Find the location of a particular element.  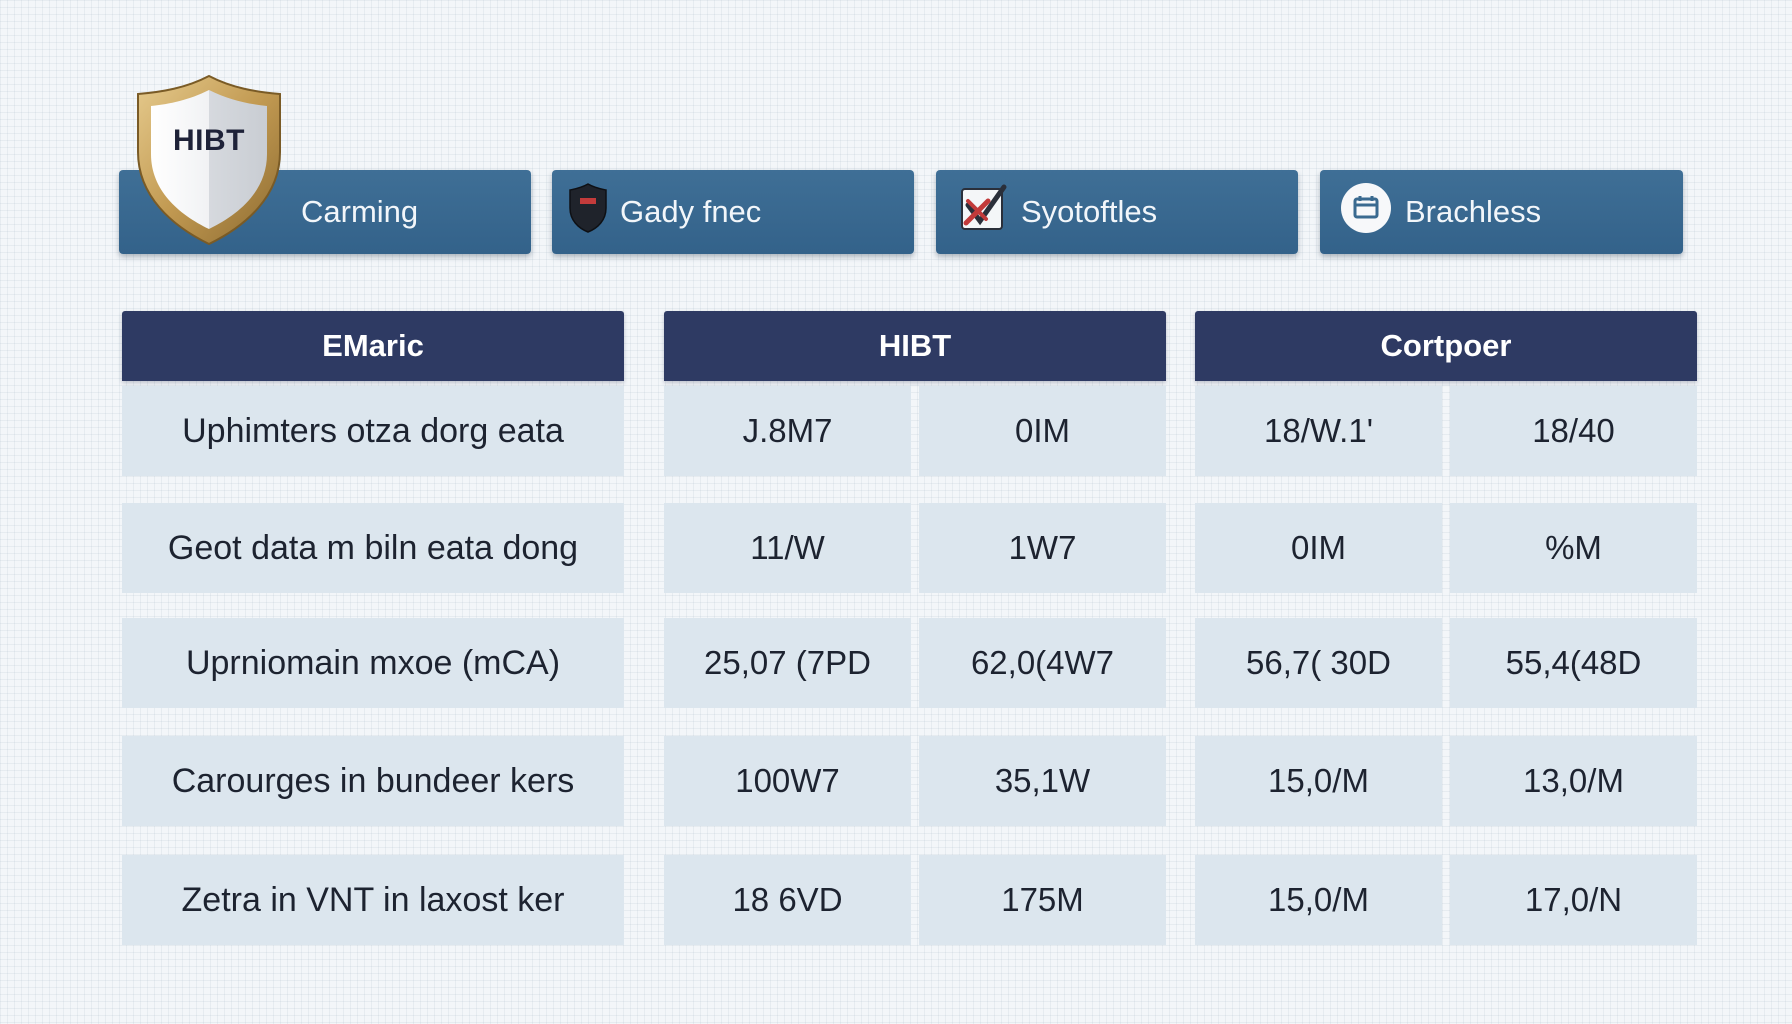

tab-label: Syotoftles is located at coordinates (1089, 211).